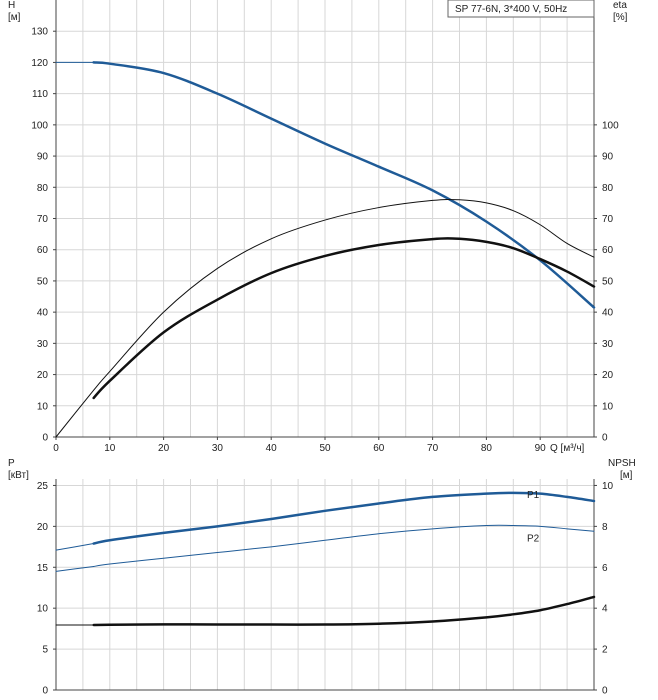 The height and width of the screenshot is (700, 658). I want to click on curve-p1, so click(344, 518).